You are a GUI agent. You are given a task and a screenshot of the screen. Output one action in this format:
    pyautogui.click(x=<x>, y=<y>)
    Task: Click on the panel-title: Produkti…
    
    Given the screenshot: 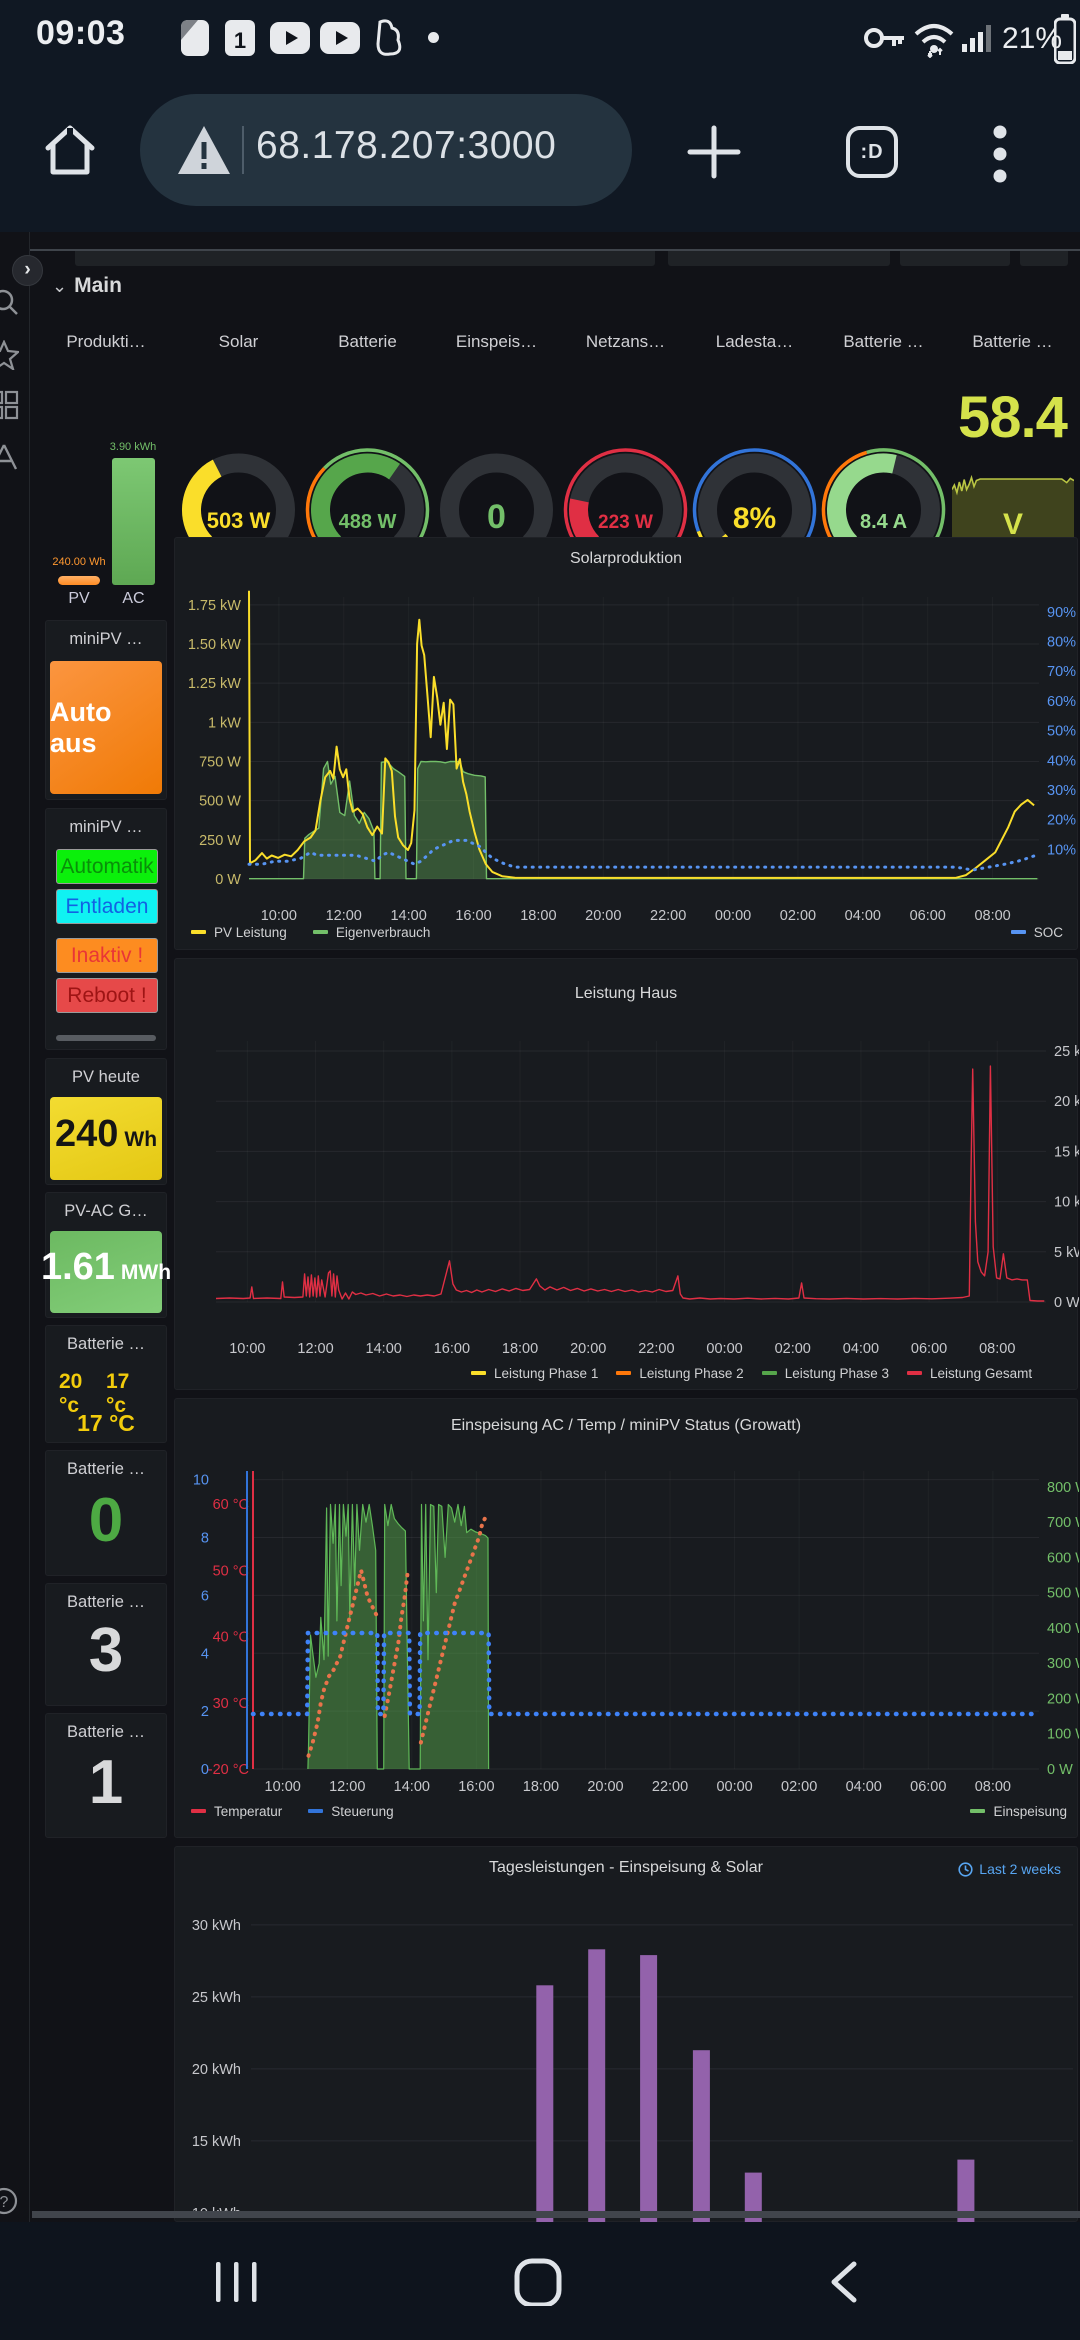 What is the action you would take?
    pyautogui.click(x=106, y=341)
    